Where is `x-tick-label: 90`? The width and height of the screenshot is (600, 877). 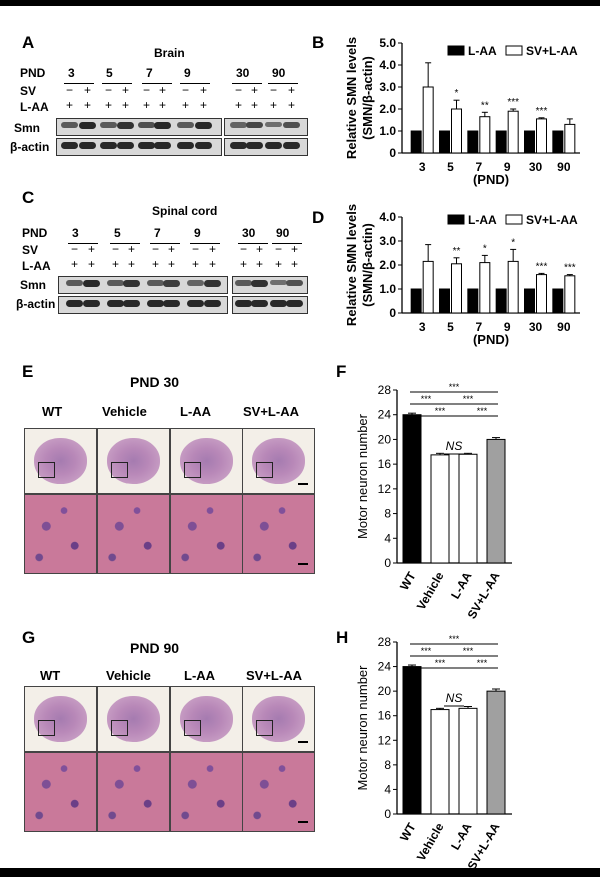
x-tick-label: 90 is located at coordinates (564, 167).